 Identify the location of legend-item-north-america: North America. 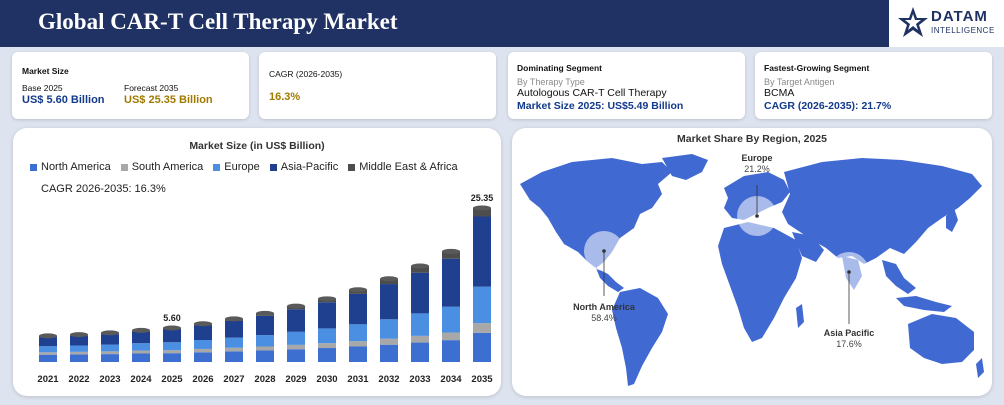
(70, 167).